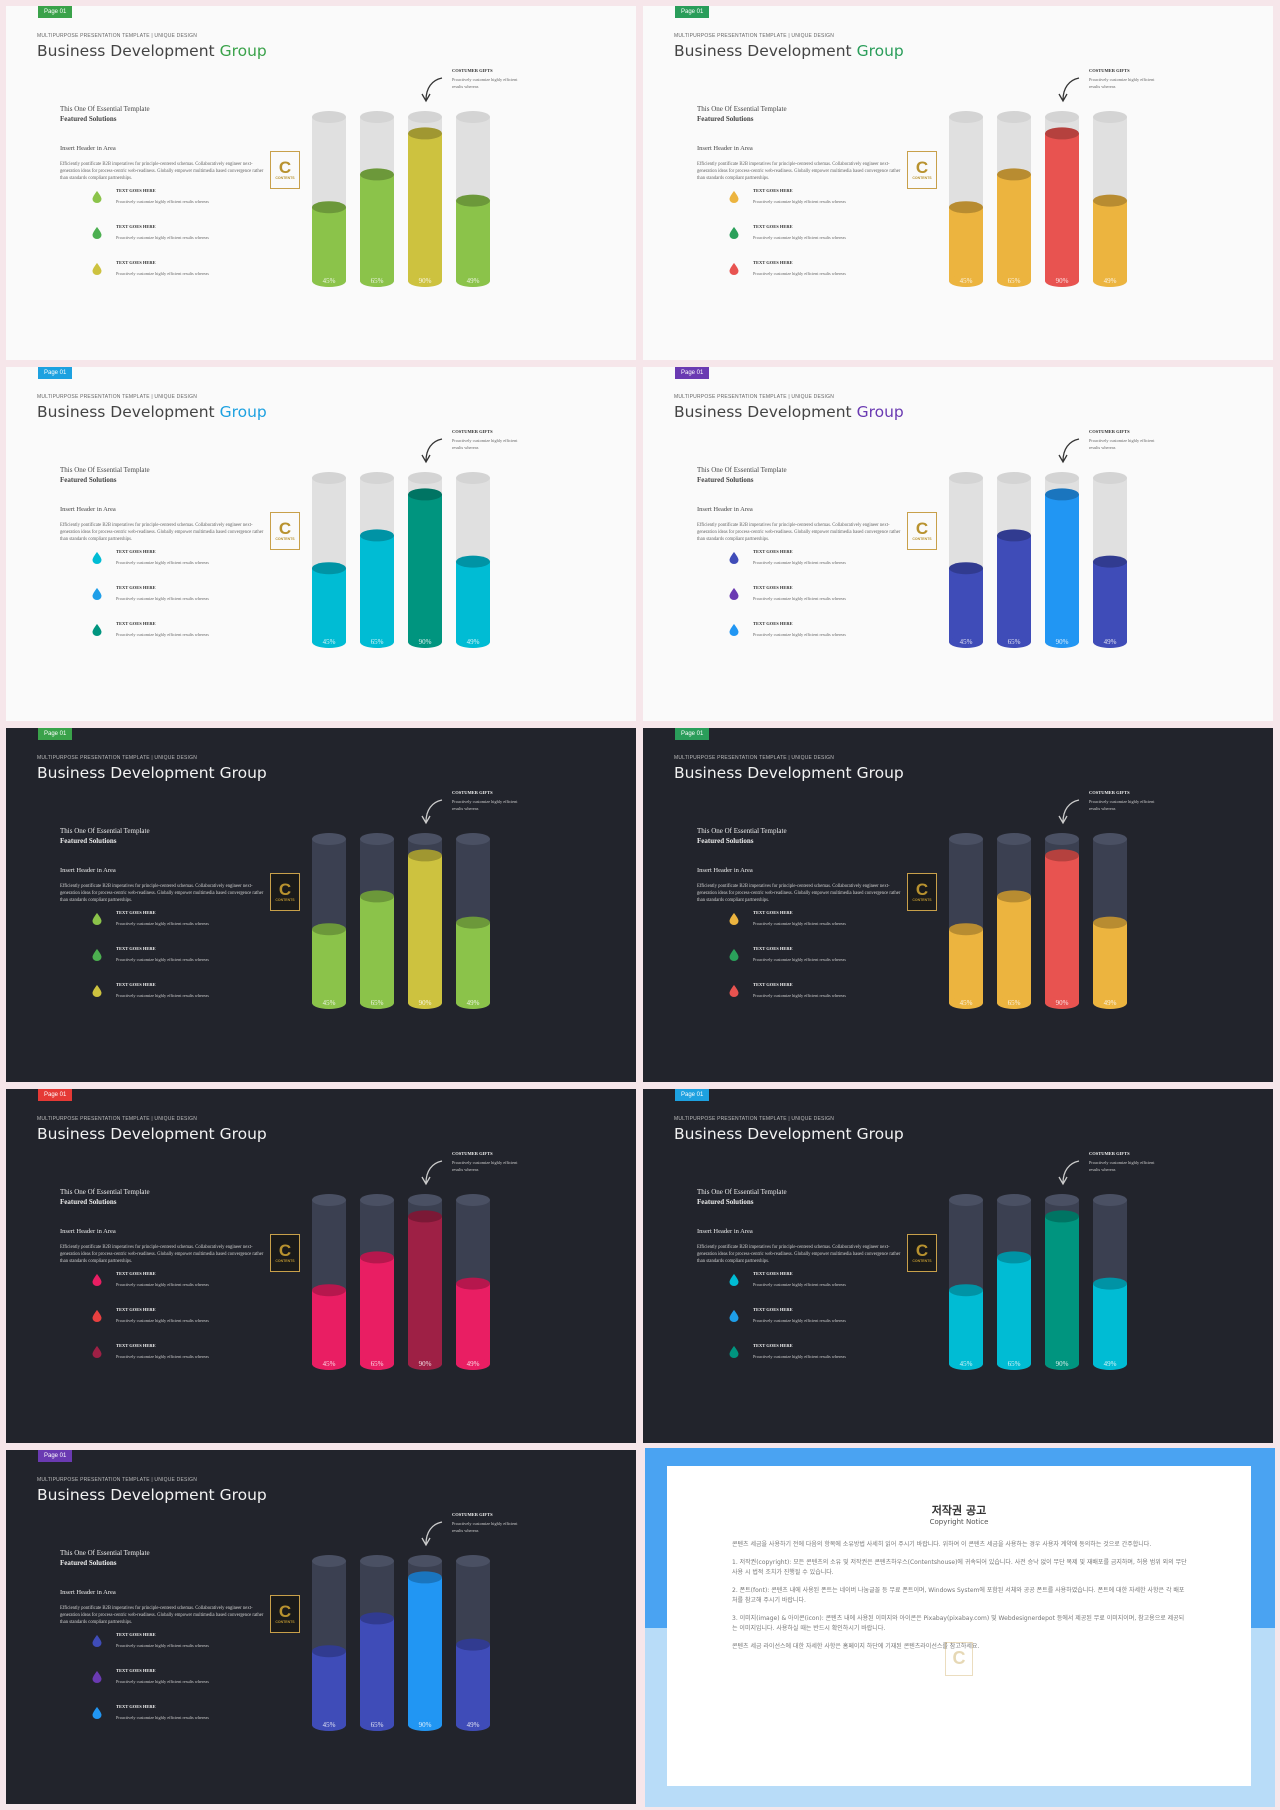  Describe the element at coordinates (377, 199) in the screenshot. I see `cylinder-bar: 65%` at that location.